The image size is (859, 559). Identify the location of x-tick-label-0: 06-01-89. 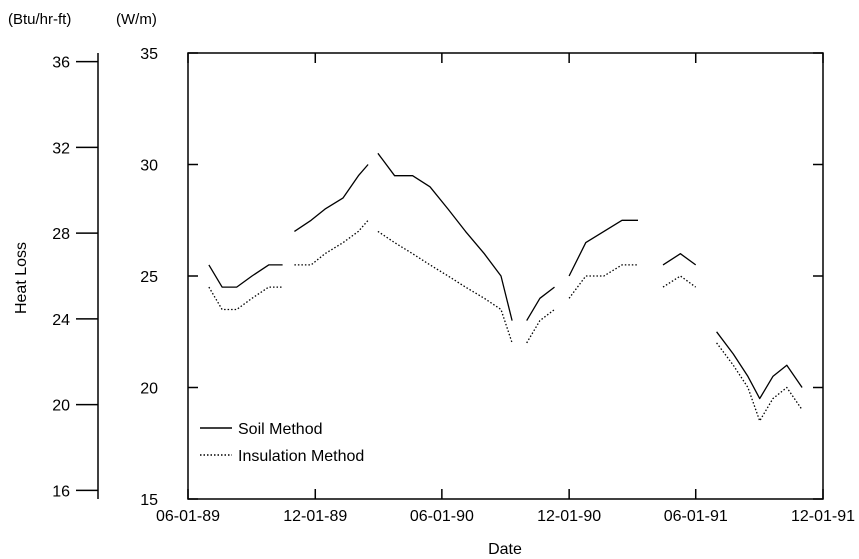
(188, 516).